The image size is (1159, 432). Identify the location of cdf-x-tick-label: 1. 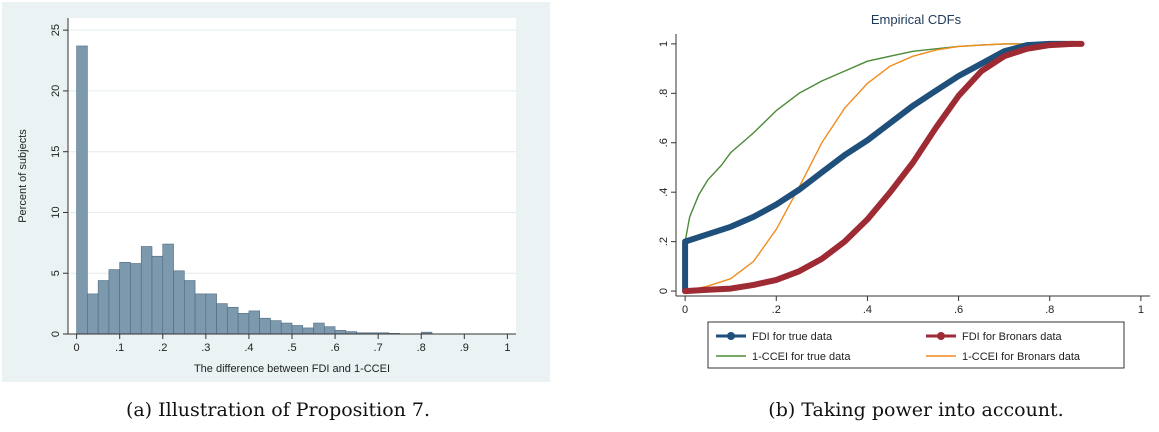
(1141, 310).